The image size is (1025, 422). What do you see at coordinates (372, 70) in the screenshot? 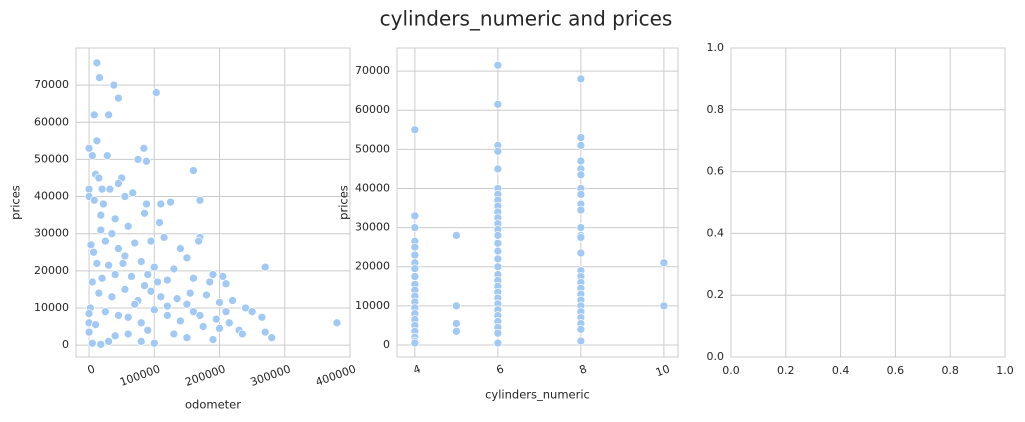
I see `y-tick-label: 70000` at bounding box center [372, 70].